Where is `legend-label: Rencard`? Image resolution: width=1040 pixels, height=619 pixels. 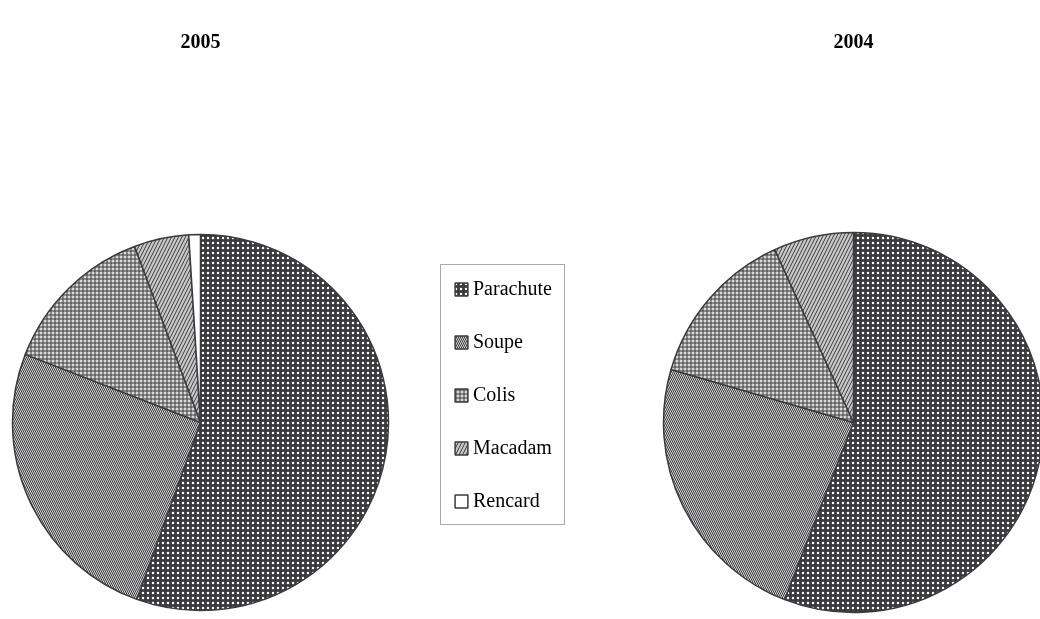
legend-label: Rencard is located at coordinates (506, 500).